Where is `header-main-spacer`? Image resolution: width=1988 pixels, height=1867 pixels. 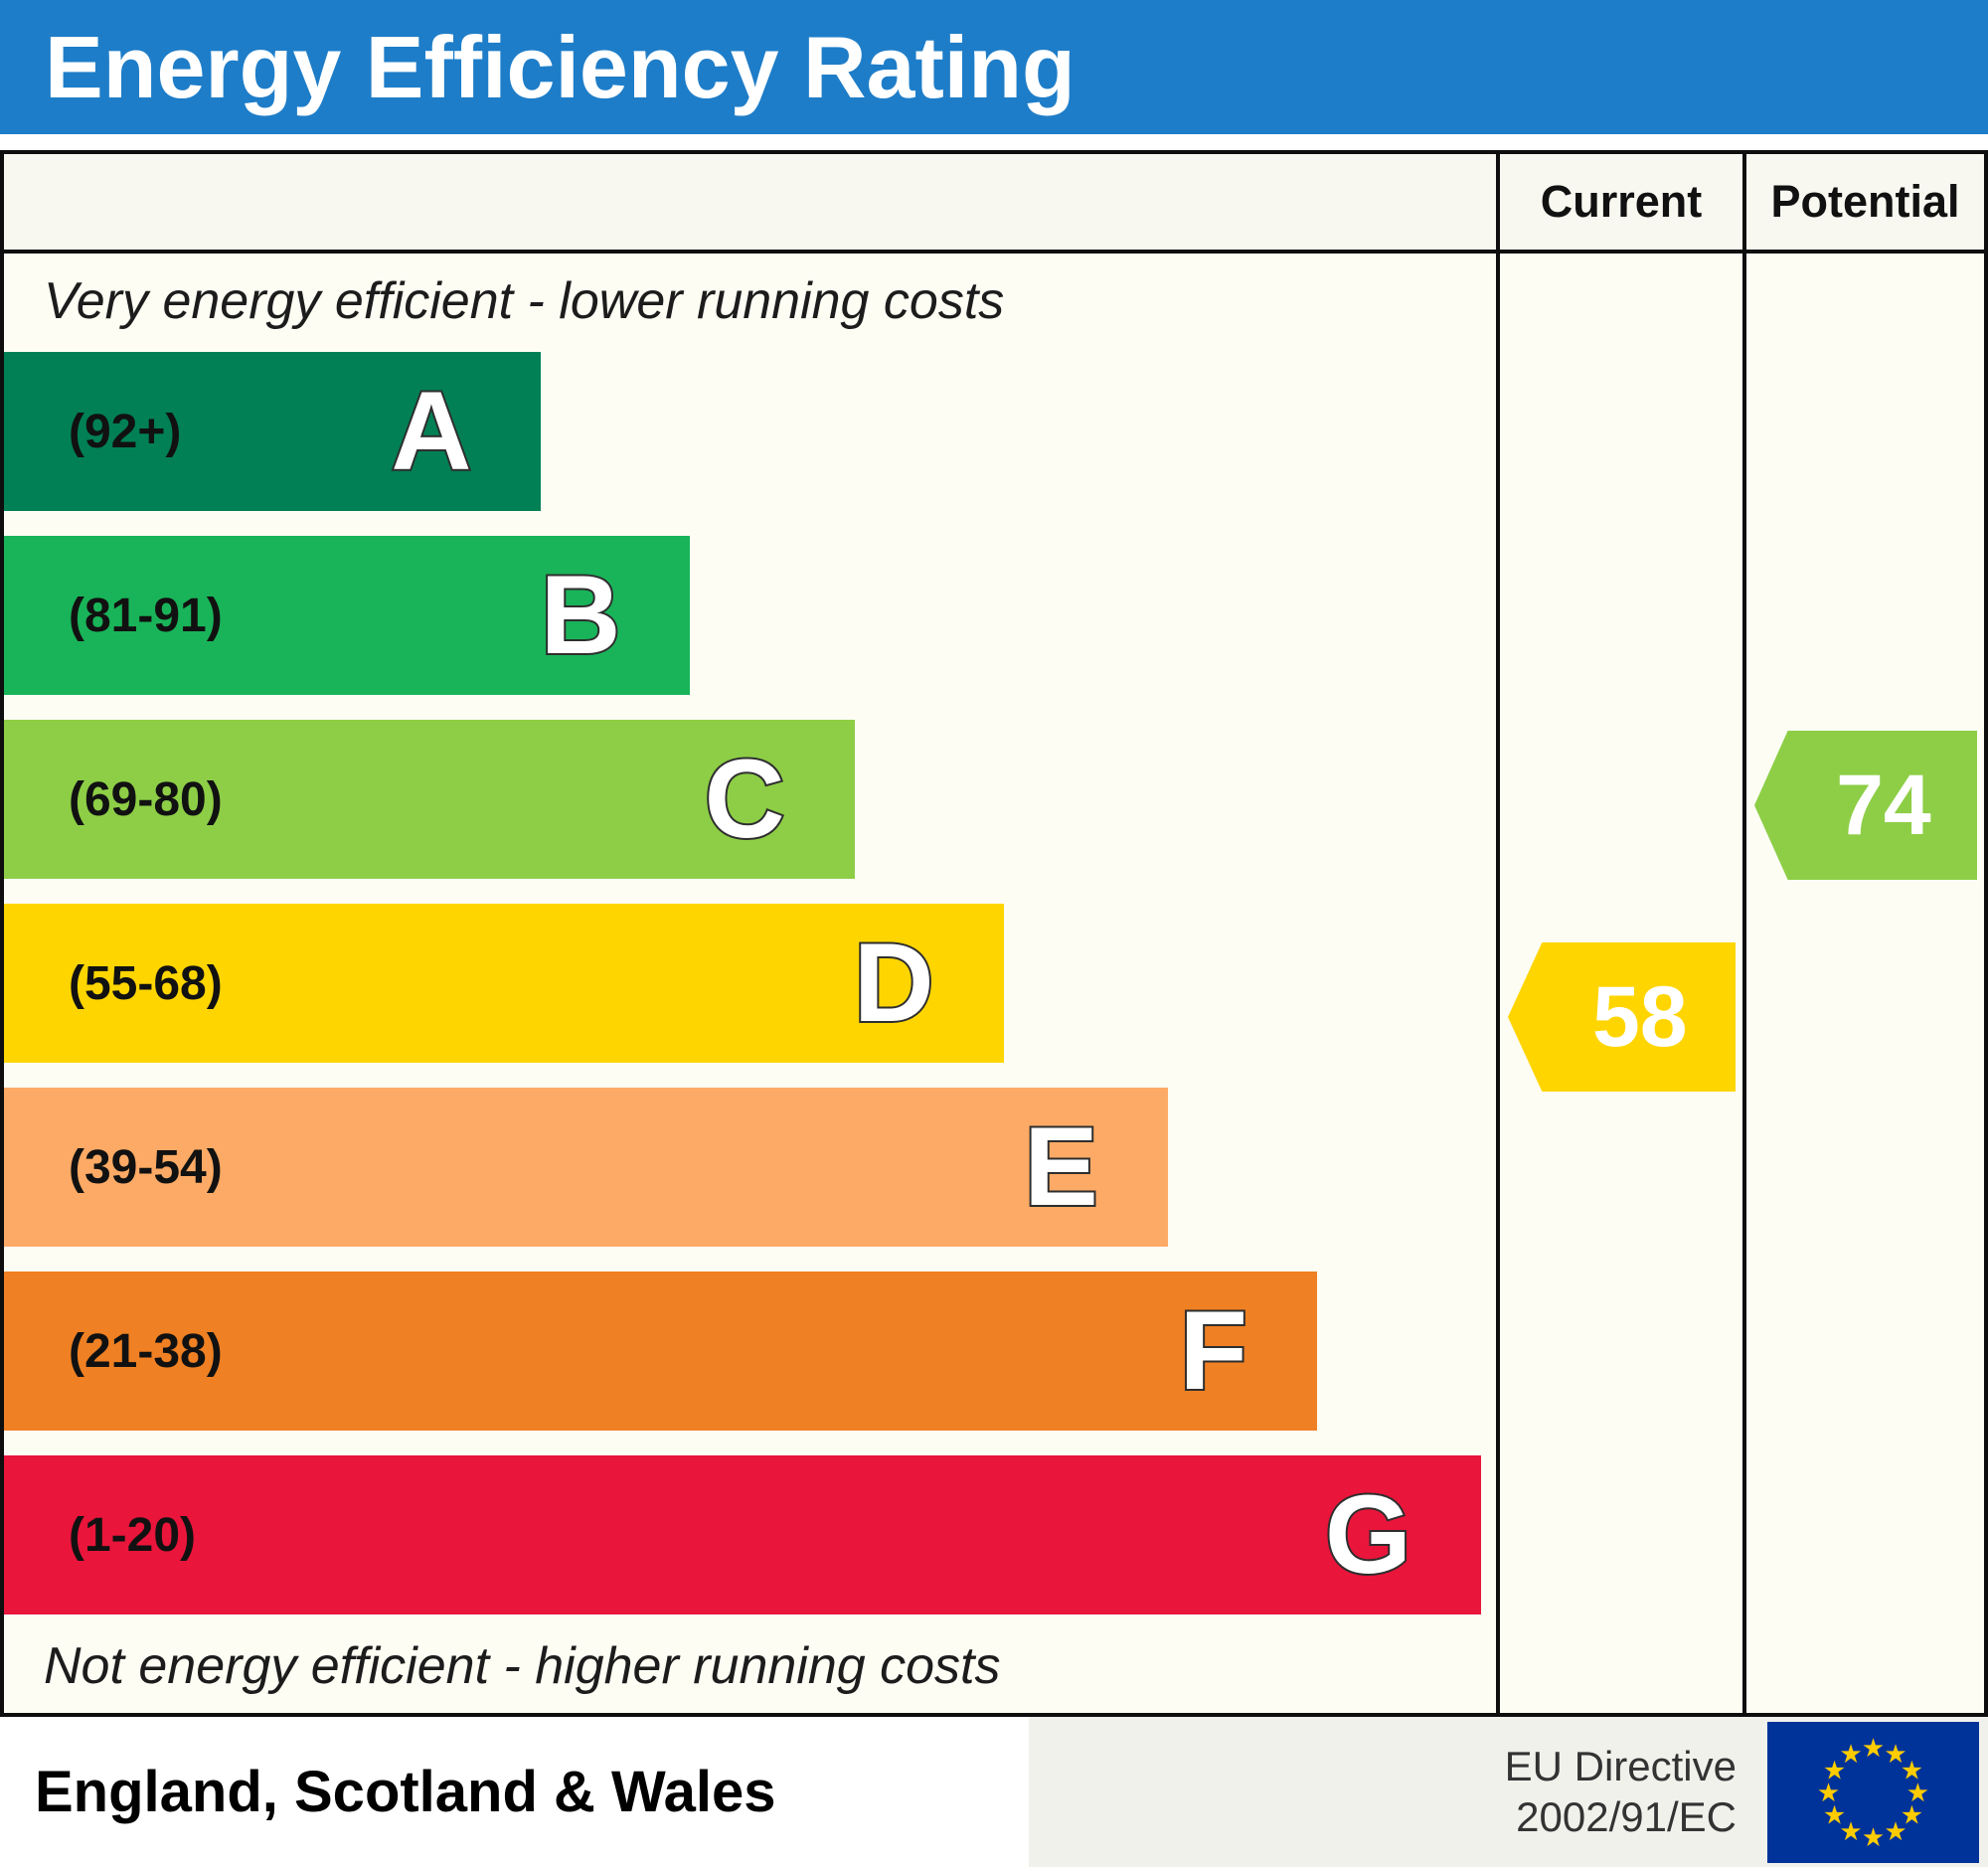
header-main-spacer is located at coordinates (750, 202).